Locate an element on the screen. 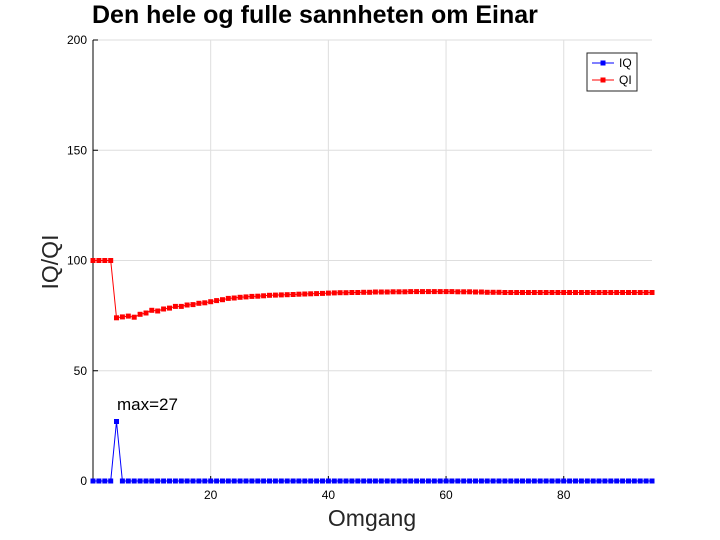 Image resolution: width=720 pixels, height=540 pixels. x-axis-label: Omgang is located at coordinates (372, 518).